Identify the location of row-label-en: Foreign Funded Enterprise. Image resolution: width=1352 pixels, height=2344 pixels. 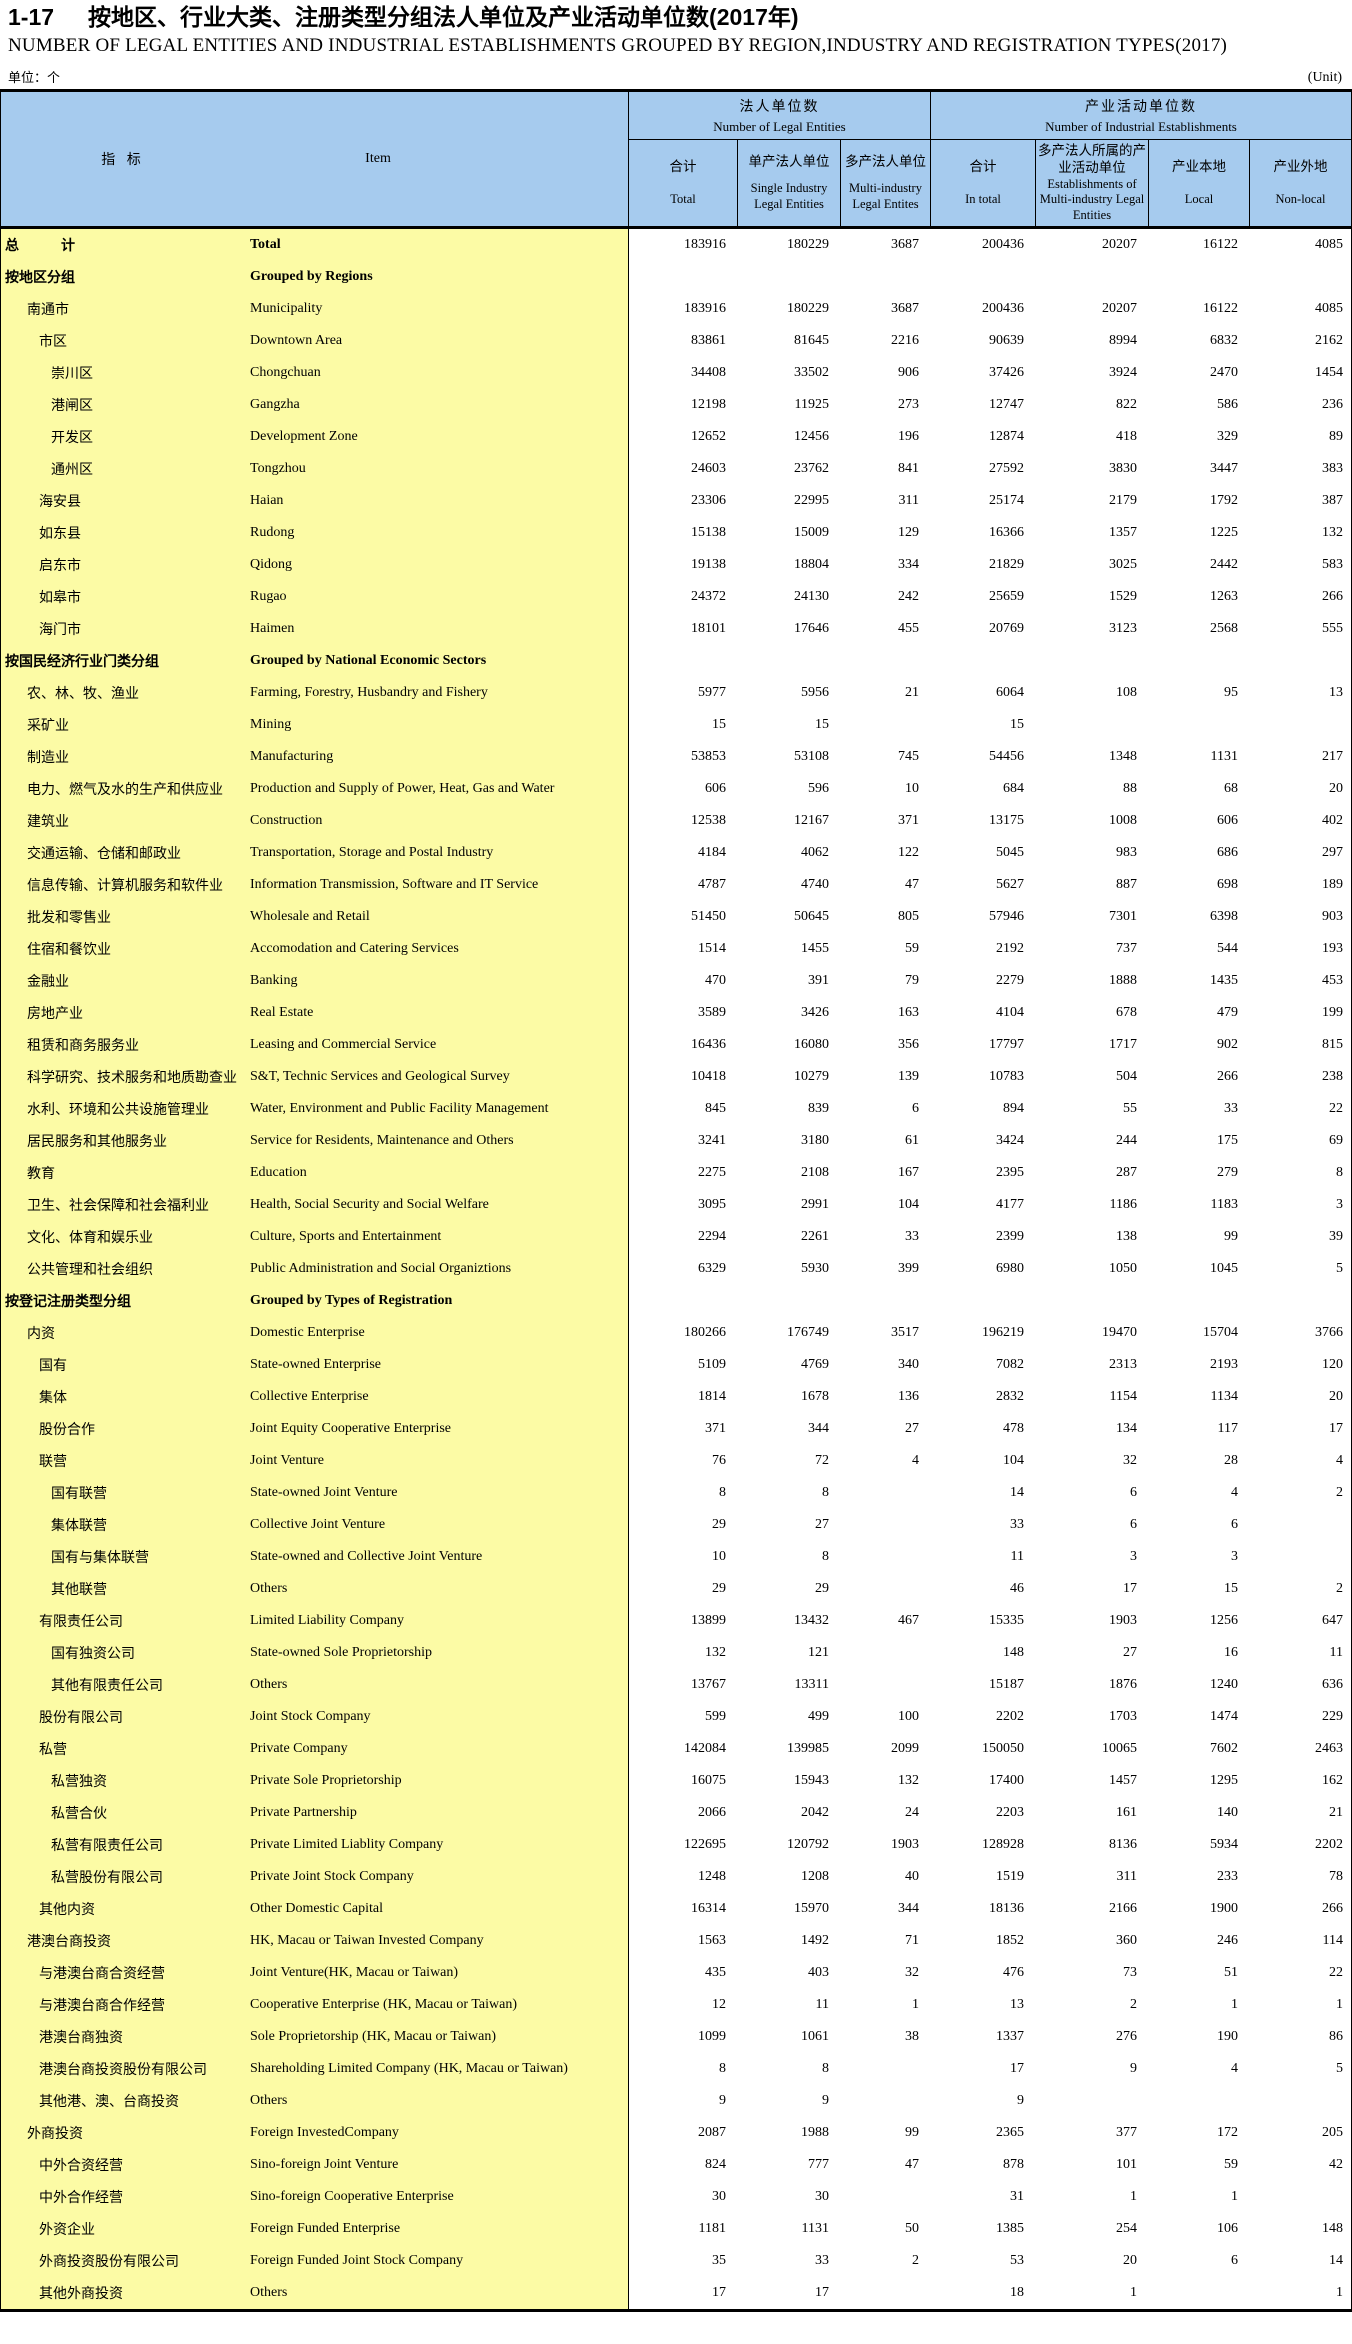
(325, 2229).